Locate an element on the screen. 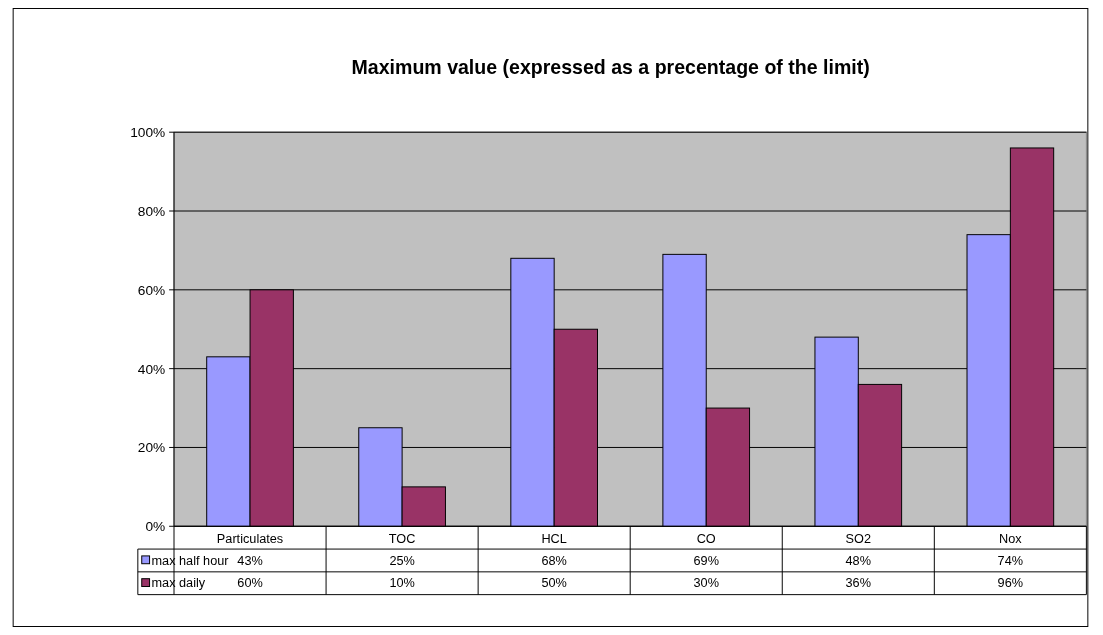  data-label: 36% is located at coordinates (858, 583).